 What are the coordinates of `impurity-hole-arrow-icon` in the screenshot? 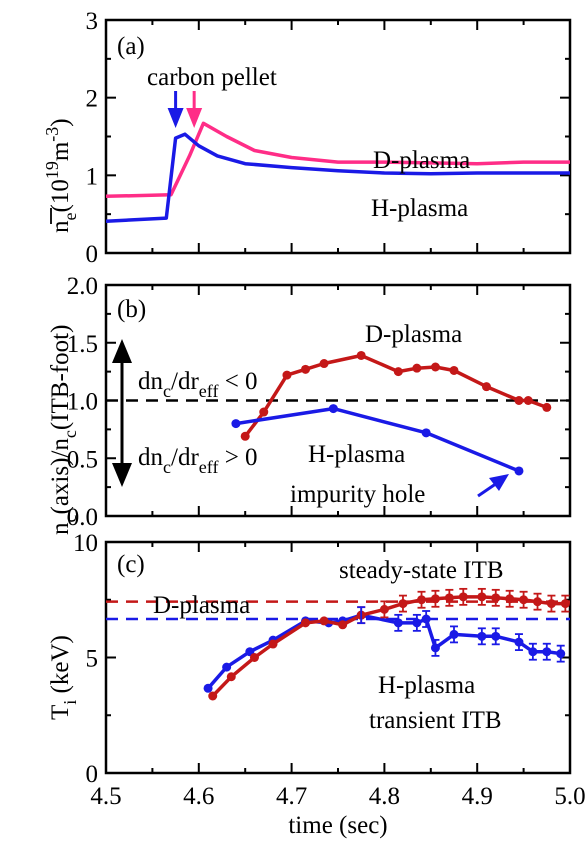 It's located at (493, 486).